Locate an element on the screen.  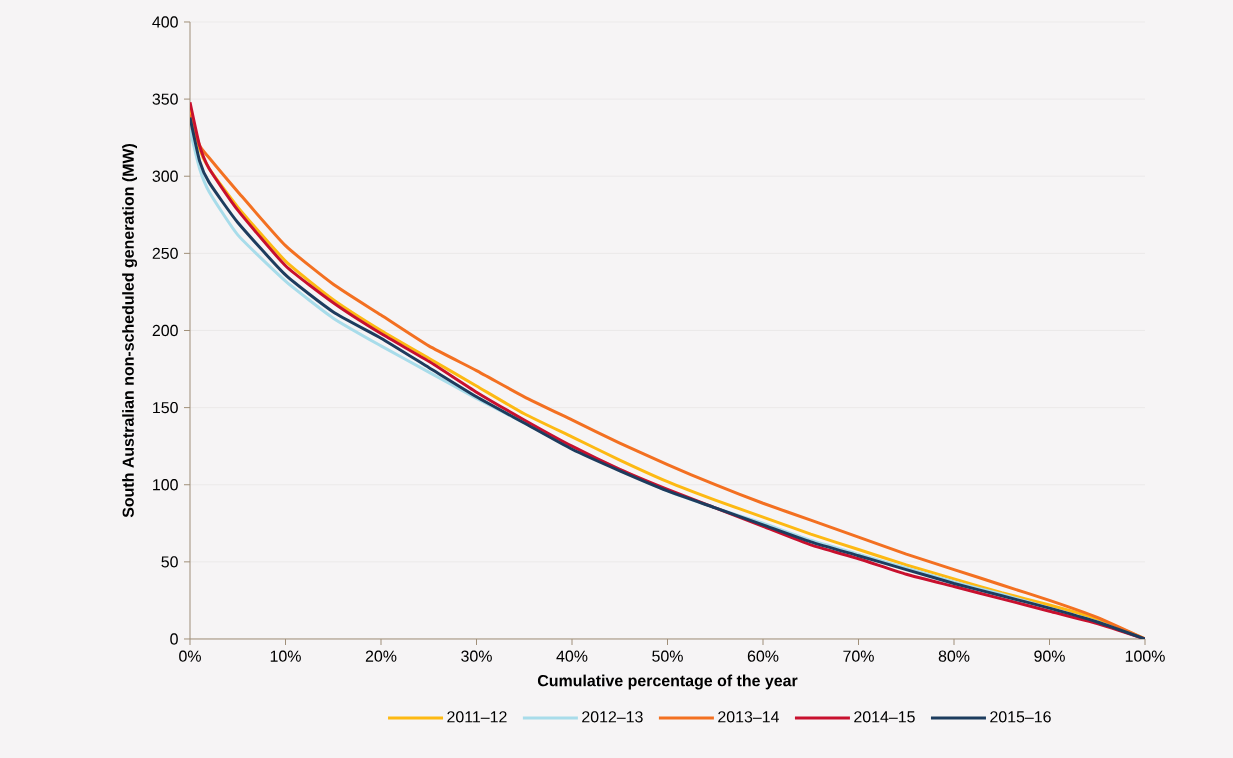
x-tick-label: 0% is located at coordinates (190, 656).